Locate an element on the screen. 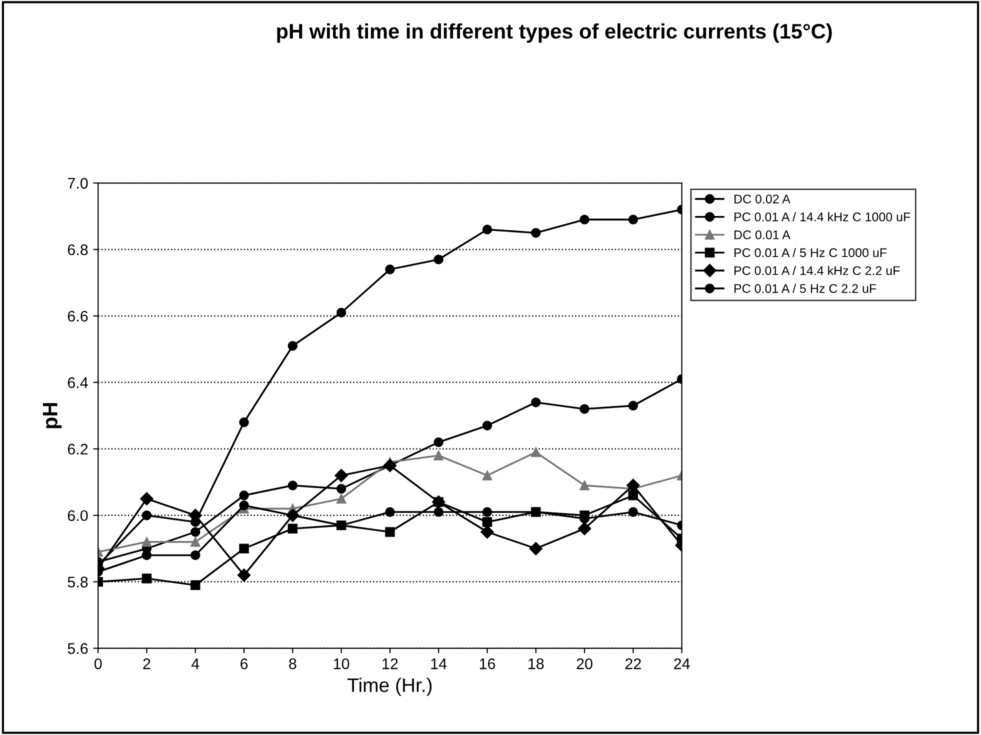 The width and height of the screenshot is (981, 735). y-tick-label: 7.0 is located at coordinates (78, 183).